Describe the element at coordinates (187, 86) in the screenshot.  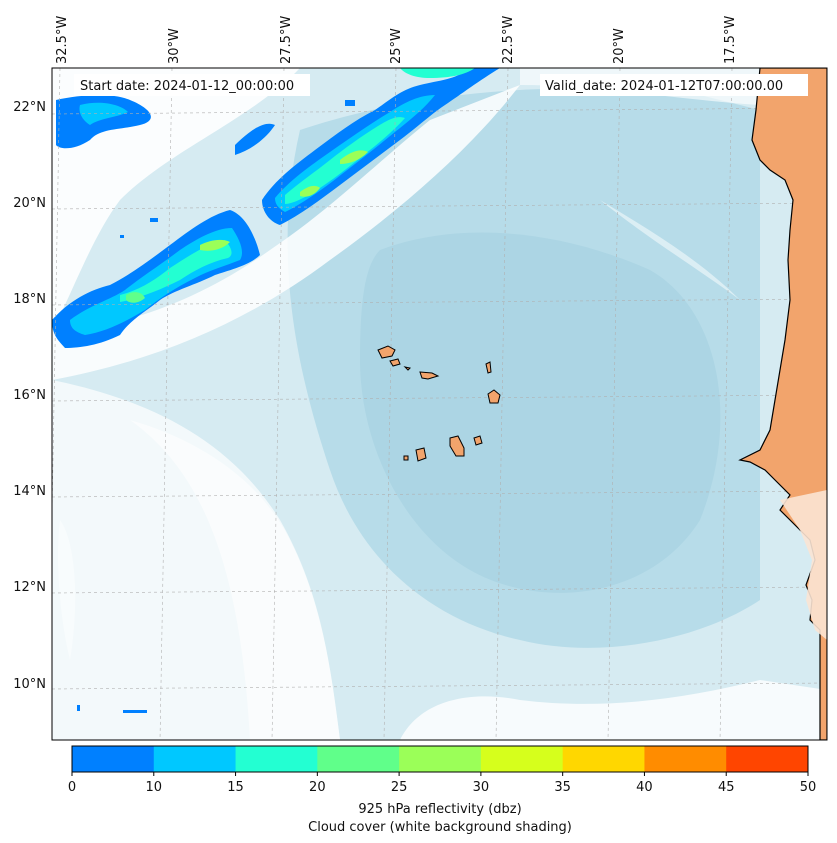
I see `start-date-text: Start date: 2024-01-12_00:00:00` at that location.